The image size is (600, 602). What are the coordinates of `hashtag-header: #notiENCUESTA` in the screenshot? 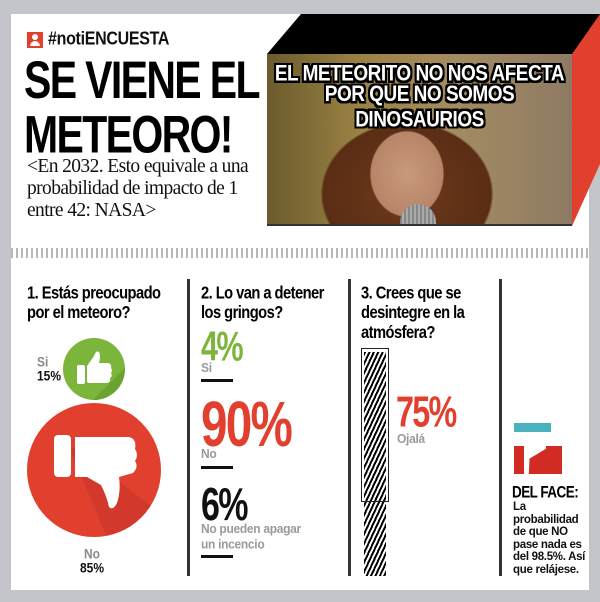 It's located at (98, 39).